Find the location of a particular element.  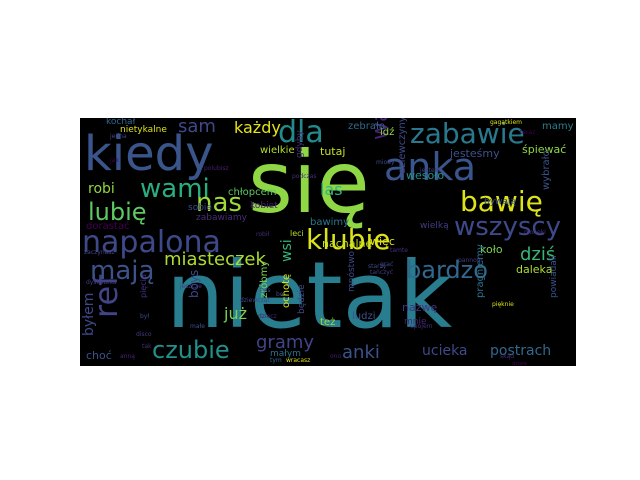

cloud-word: grać is located at coordinates (387, 264).